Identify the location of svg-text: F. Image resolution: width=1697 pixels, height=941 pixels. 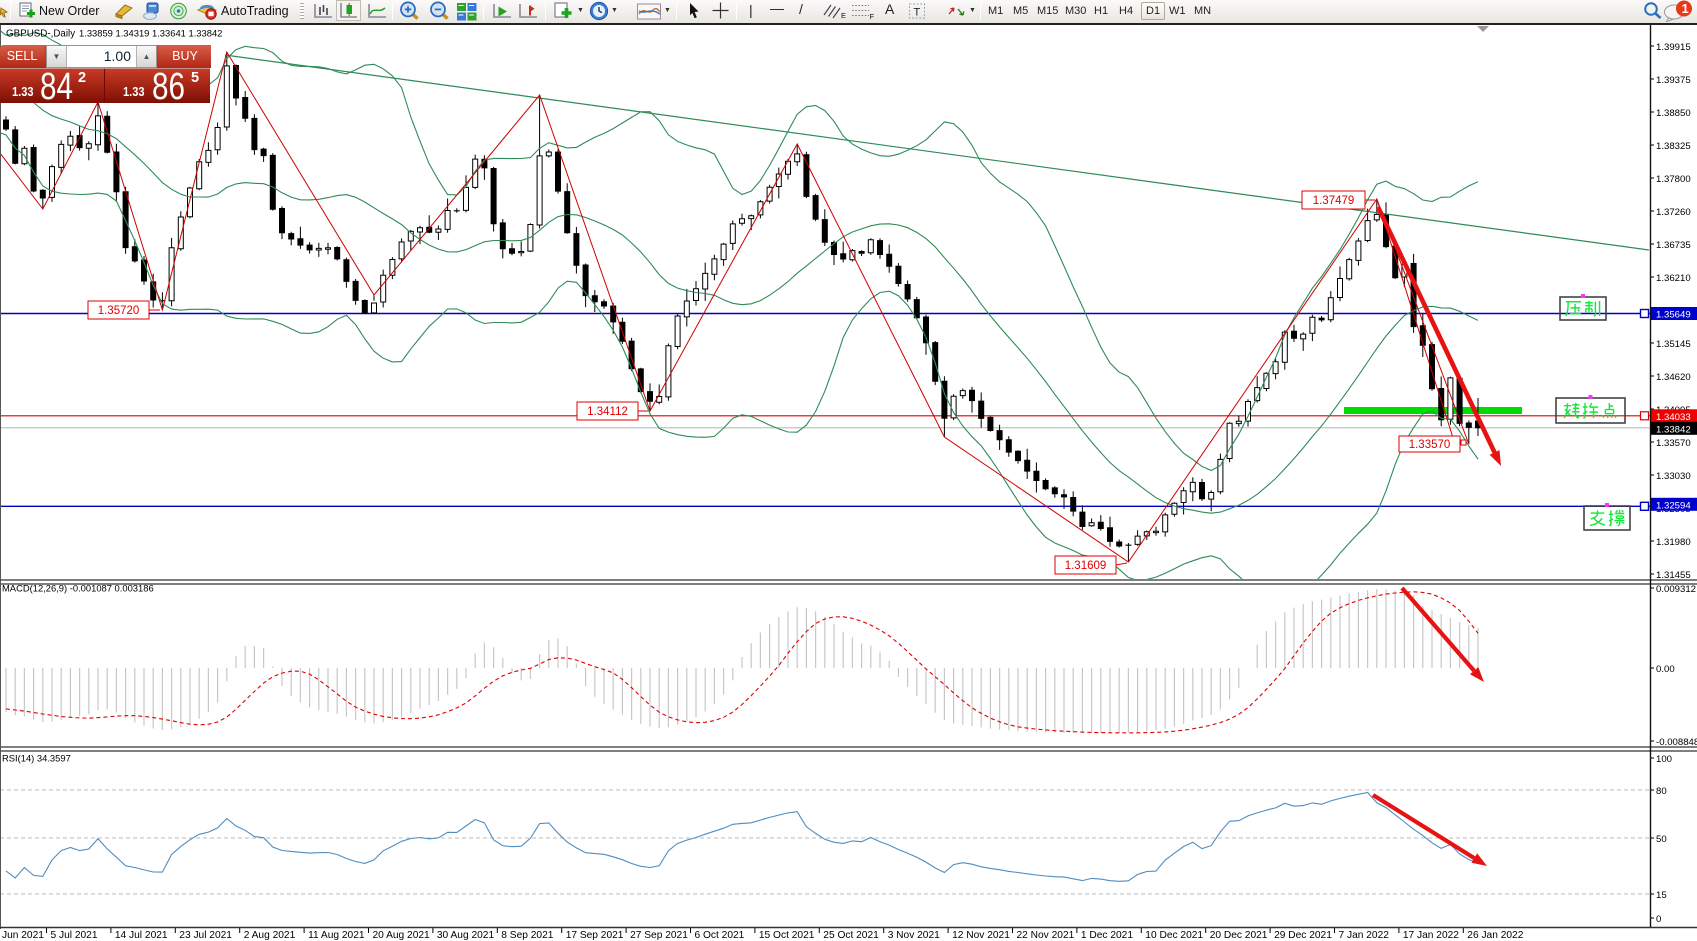
(872, 16).